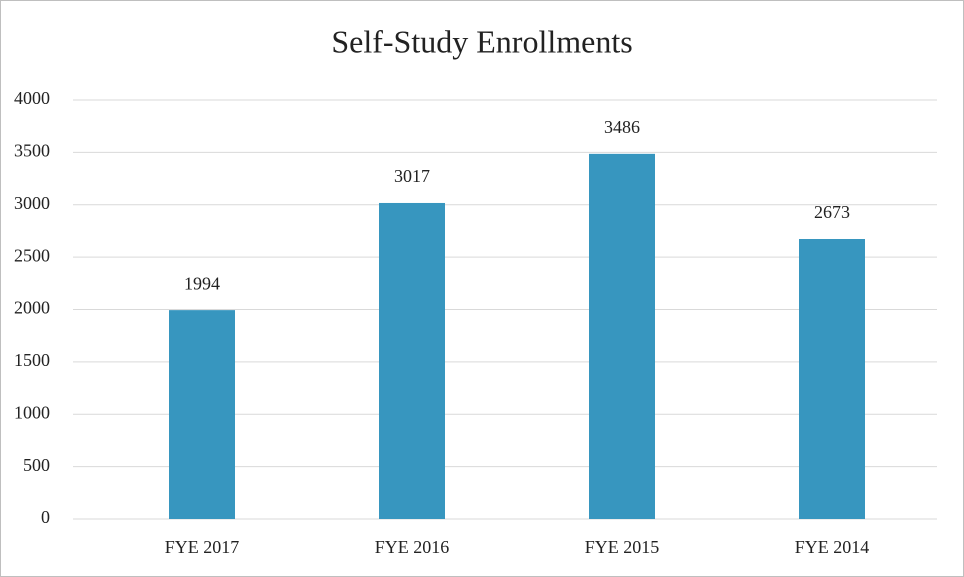 The image size is (964, 577). I want to click on y-tick-label: 4000, so click(32, 98).